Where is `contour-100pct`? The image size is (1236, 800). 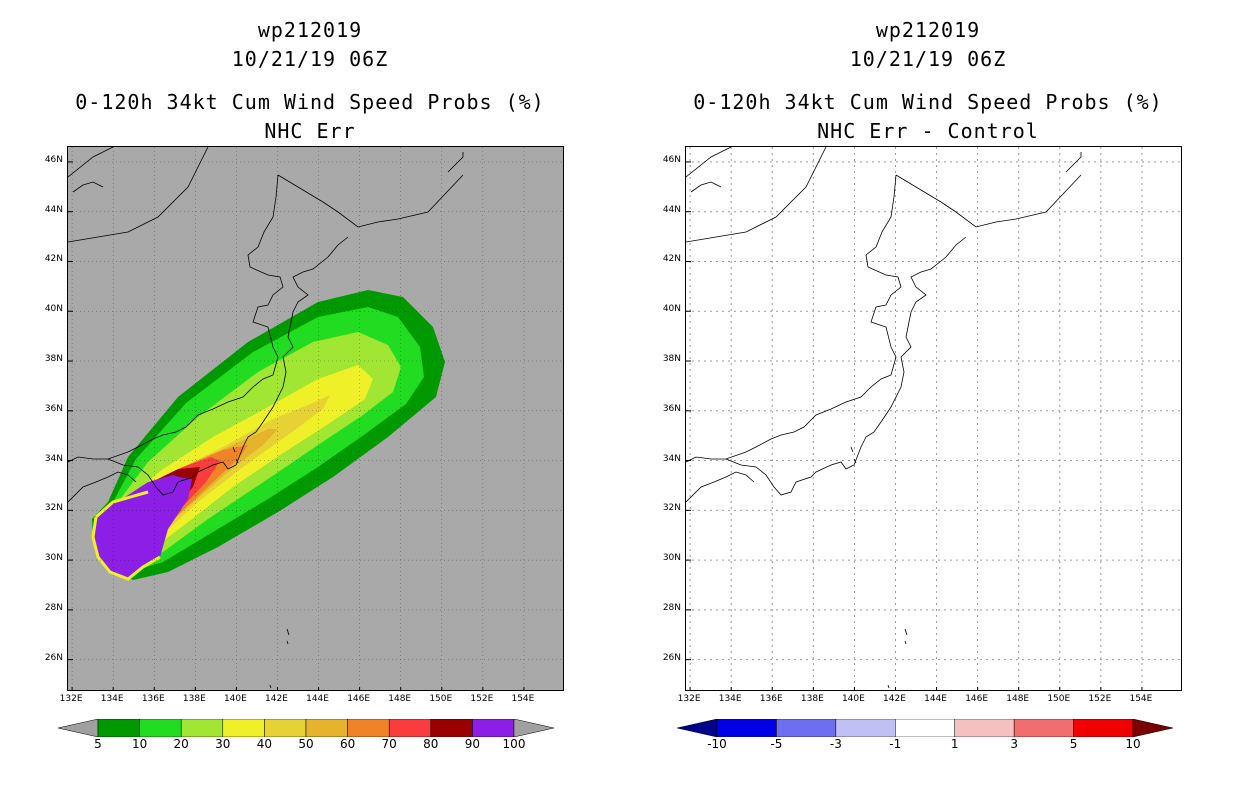 contour-100pct is located at coordinates (142, 528).